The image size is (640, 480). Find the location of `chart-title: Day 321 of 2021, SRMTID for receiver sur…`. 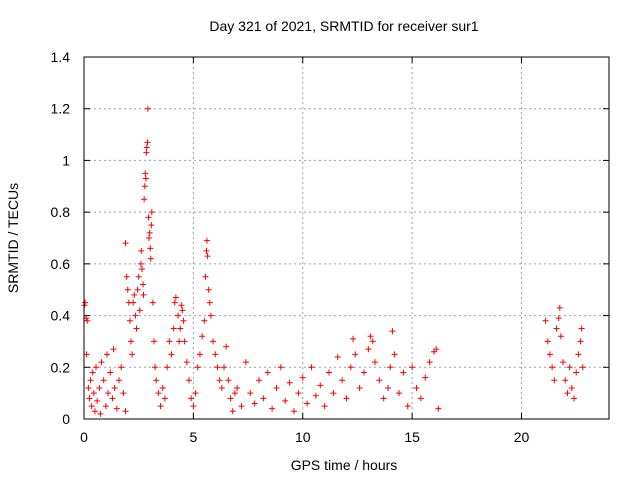

chart-title: Day 321 of 2021, SRMTID for receiver sur… is located at coordinates (343, 26).